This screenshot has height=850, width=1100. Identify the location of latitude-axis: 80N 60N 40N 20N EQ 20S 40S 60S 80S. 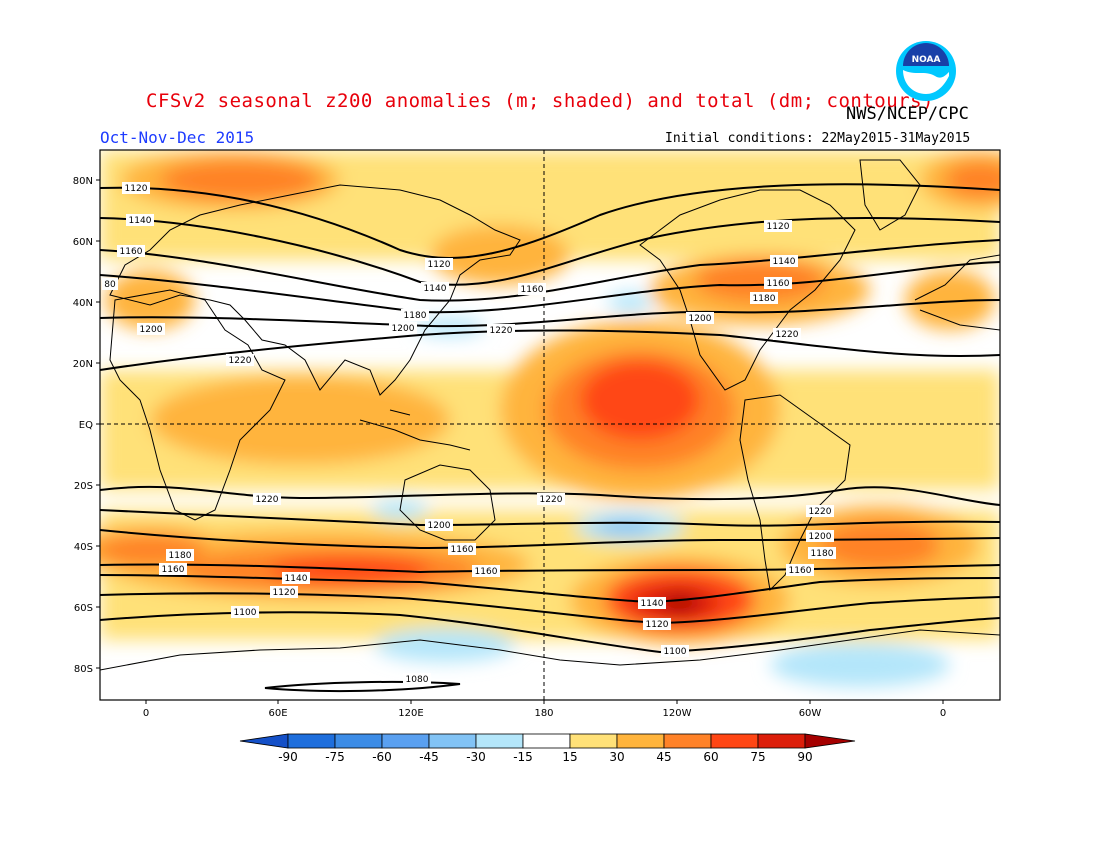
(86, 425).